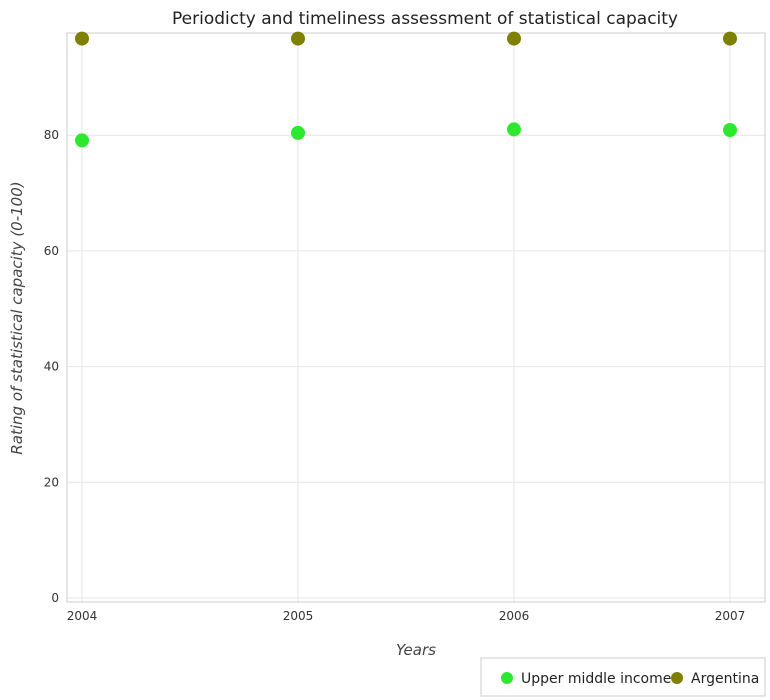  I want to click on y-tick-label: 80, so click(51, 135).